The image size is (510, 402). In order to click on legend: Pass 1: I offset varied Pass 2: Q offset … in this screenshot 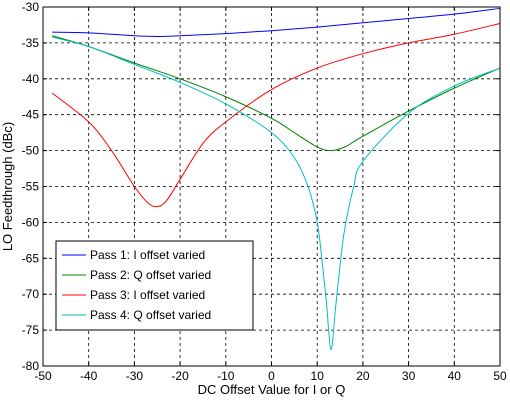, I will do `click(154, 285)`.